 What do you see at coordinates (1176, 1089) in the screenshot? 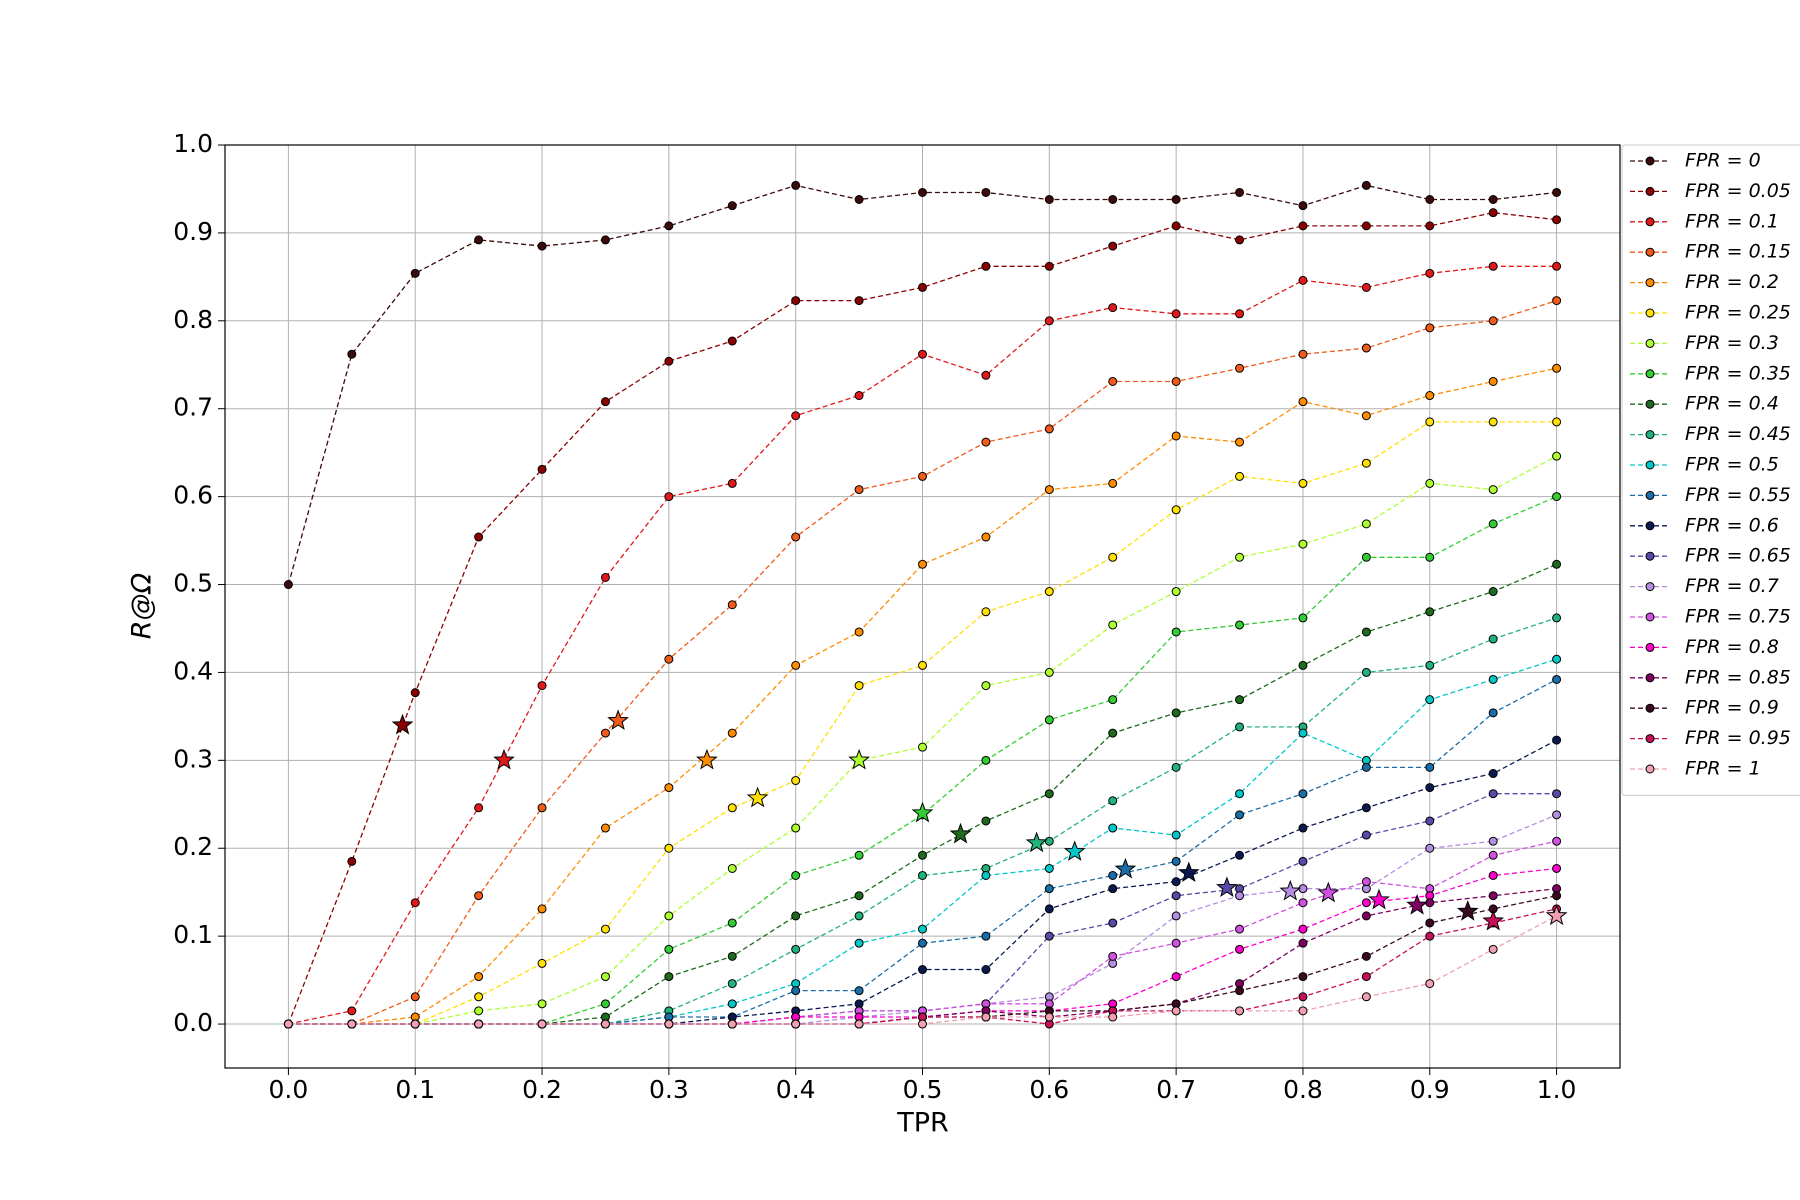
I see `x-tick-label: 0.7` at bounding box center [1176, 1089].